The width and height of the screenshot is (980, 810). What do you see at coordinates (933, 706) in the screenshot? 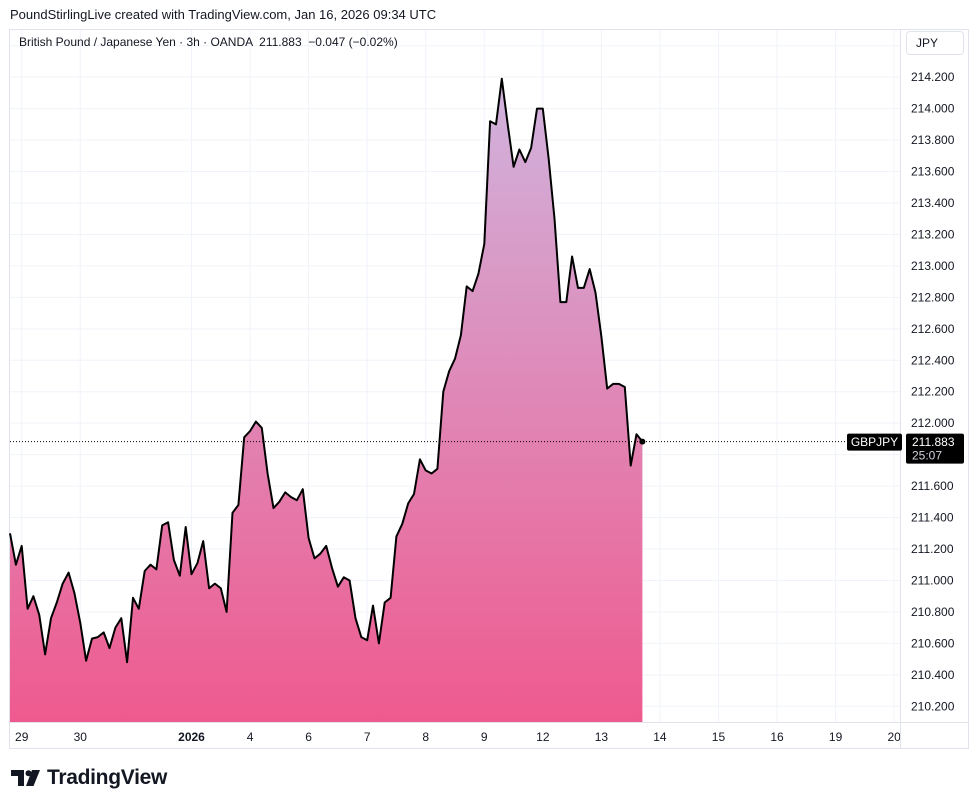
I see `y-tick-label: 210.200` at bounding box center [933, 706].